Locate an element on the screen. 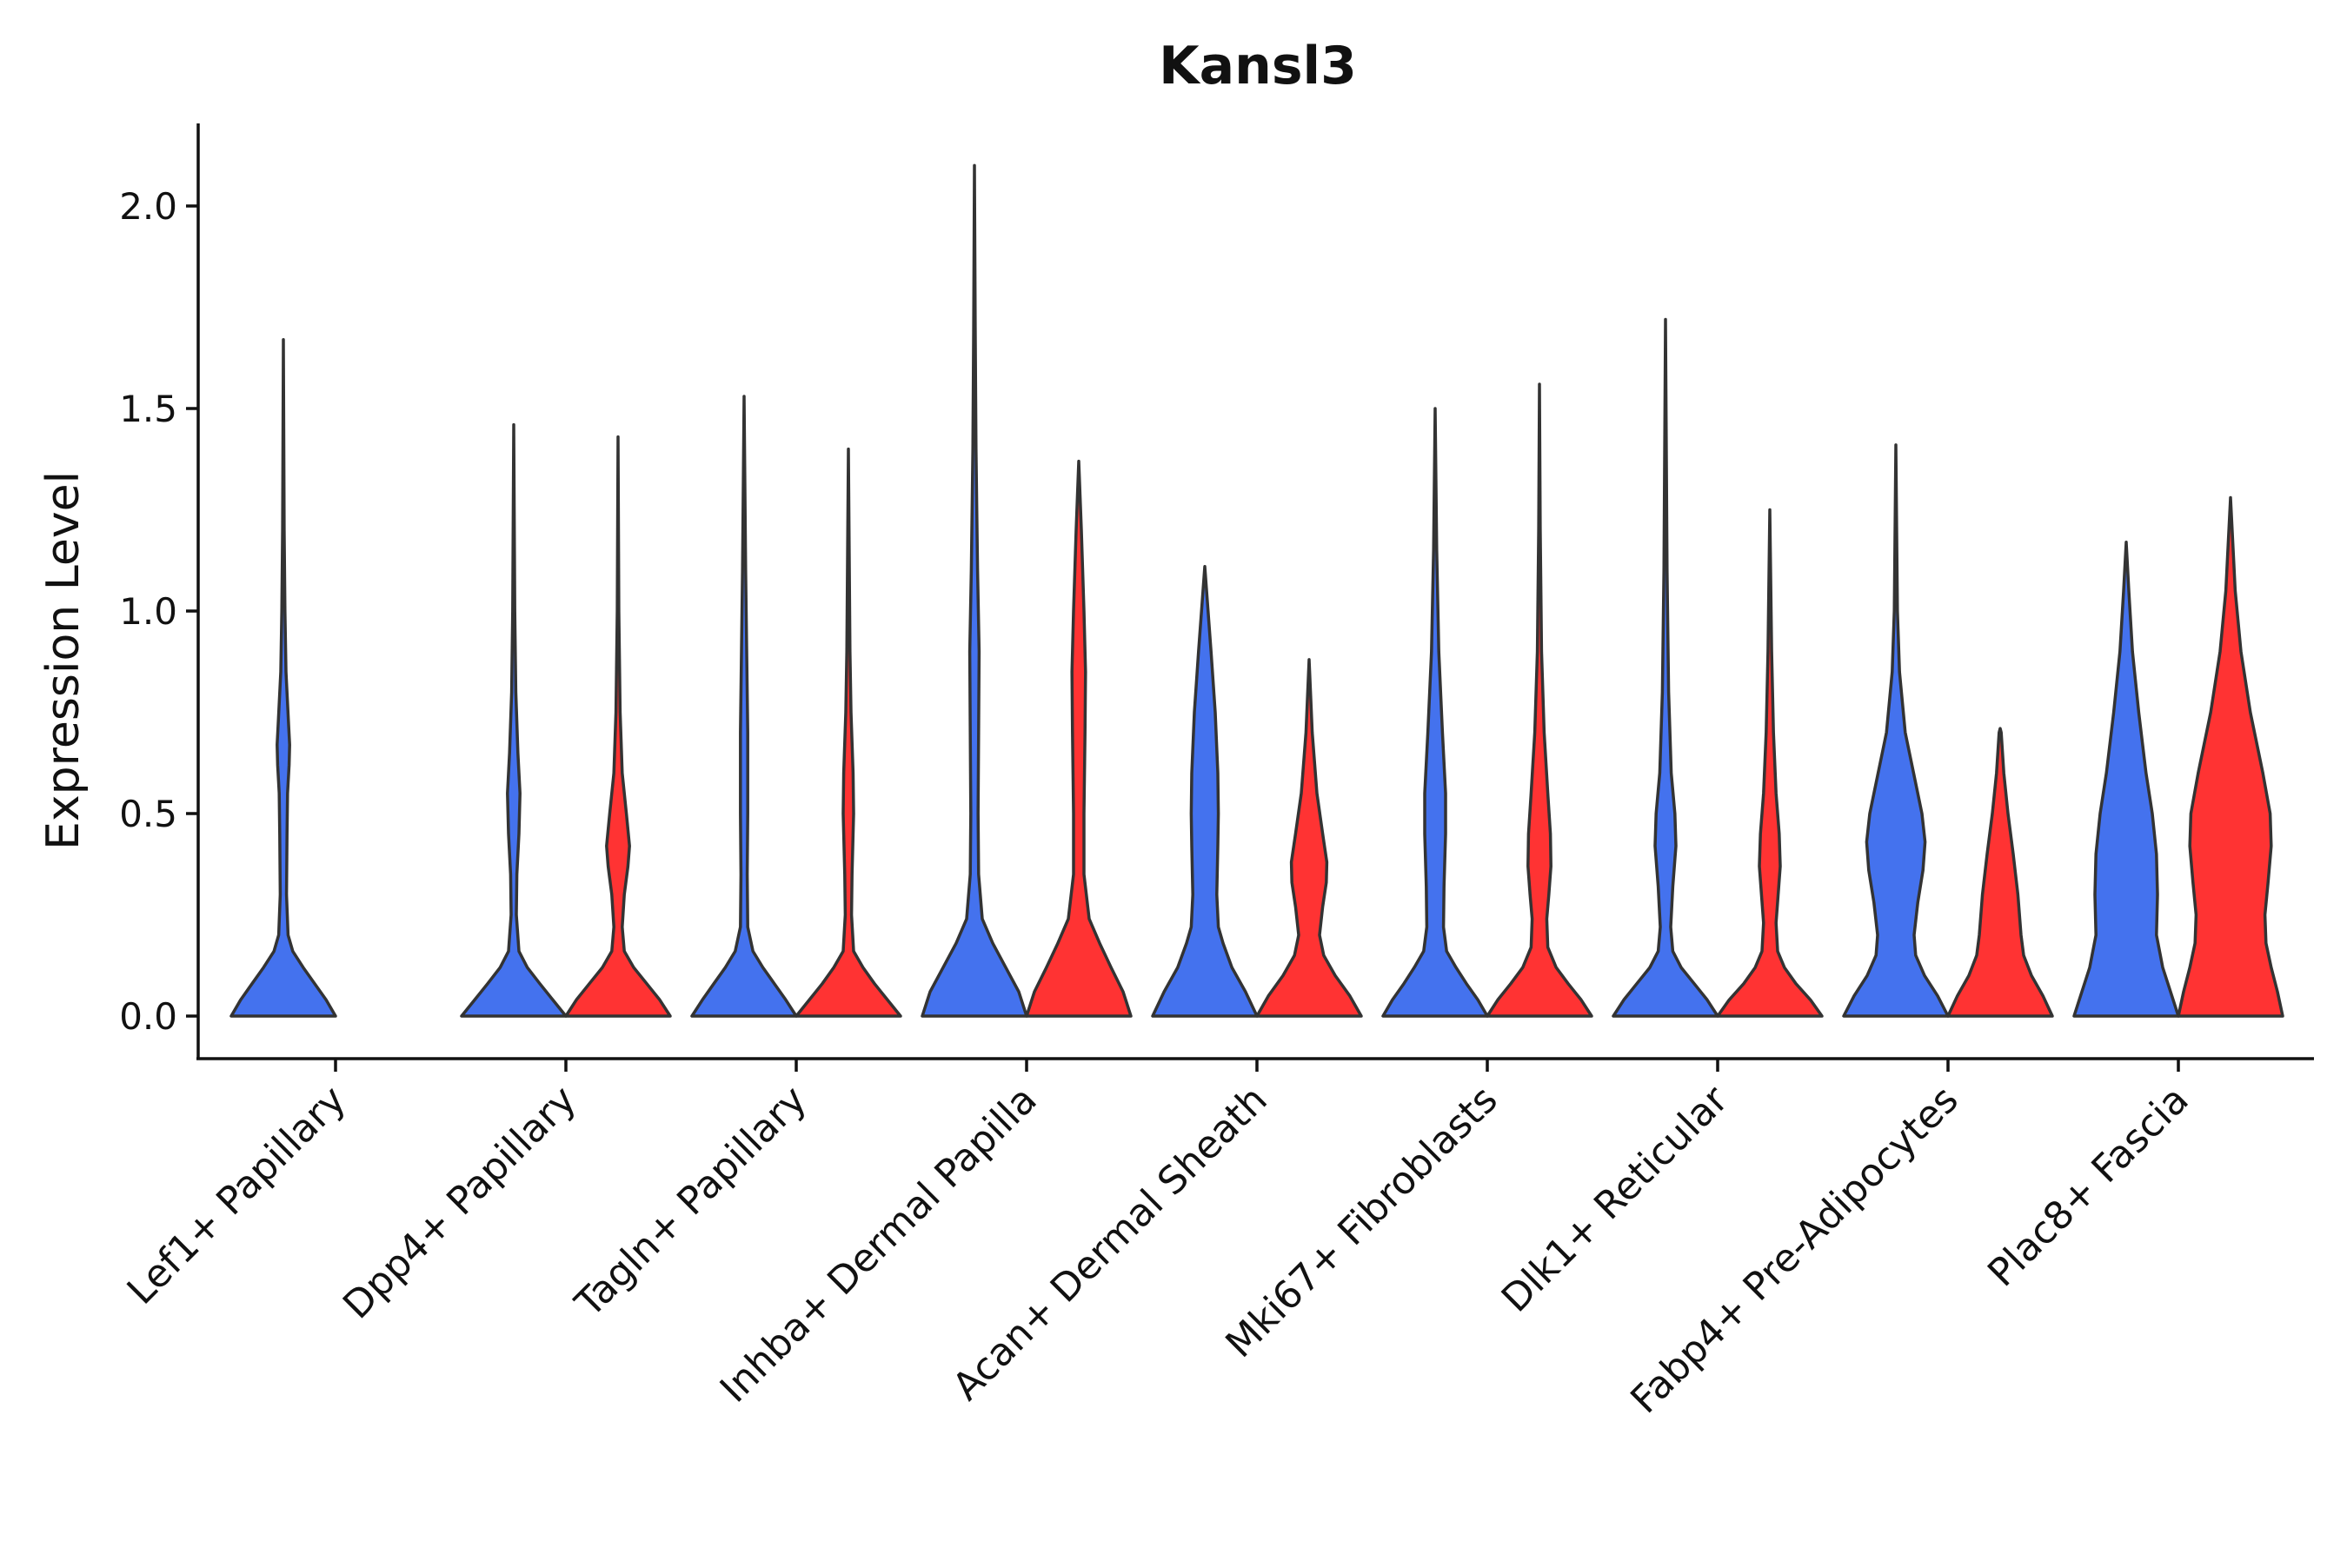 The width and height of the screenshot is (2347, 1568). y-tick-label: 0.5 is located at coordinates (148, 814).